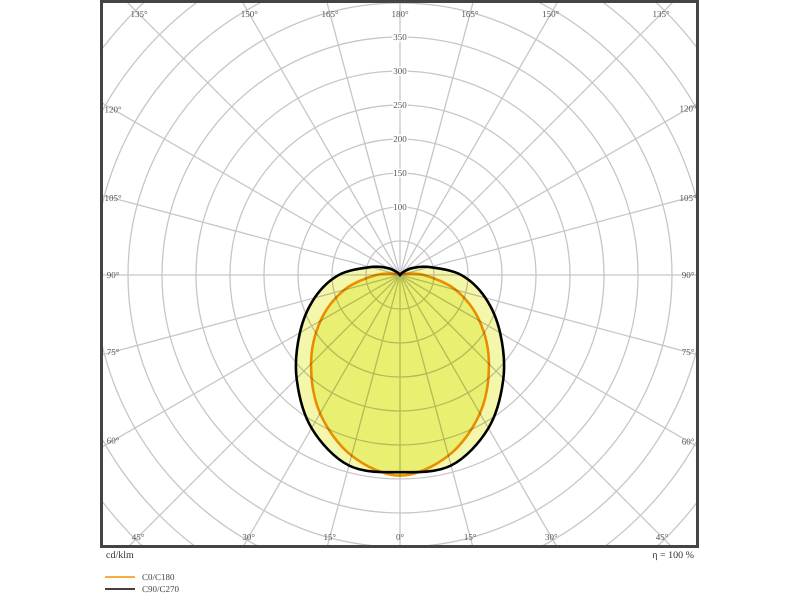  I want to click on y-tick-label: 250, so click(400, 105).